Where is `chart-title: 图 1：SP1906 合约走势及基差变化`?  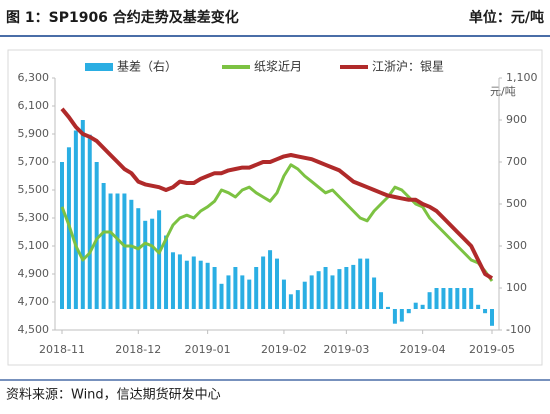
chart-title: 图 1：SP1906 合约走势及基差变化 is located at coordinates (122, 17).